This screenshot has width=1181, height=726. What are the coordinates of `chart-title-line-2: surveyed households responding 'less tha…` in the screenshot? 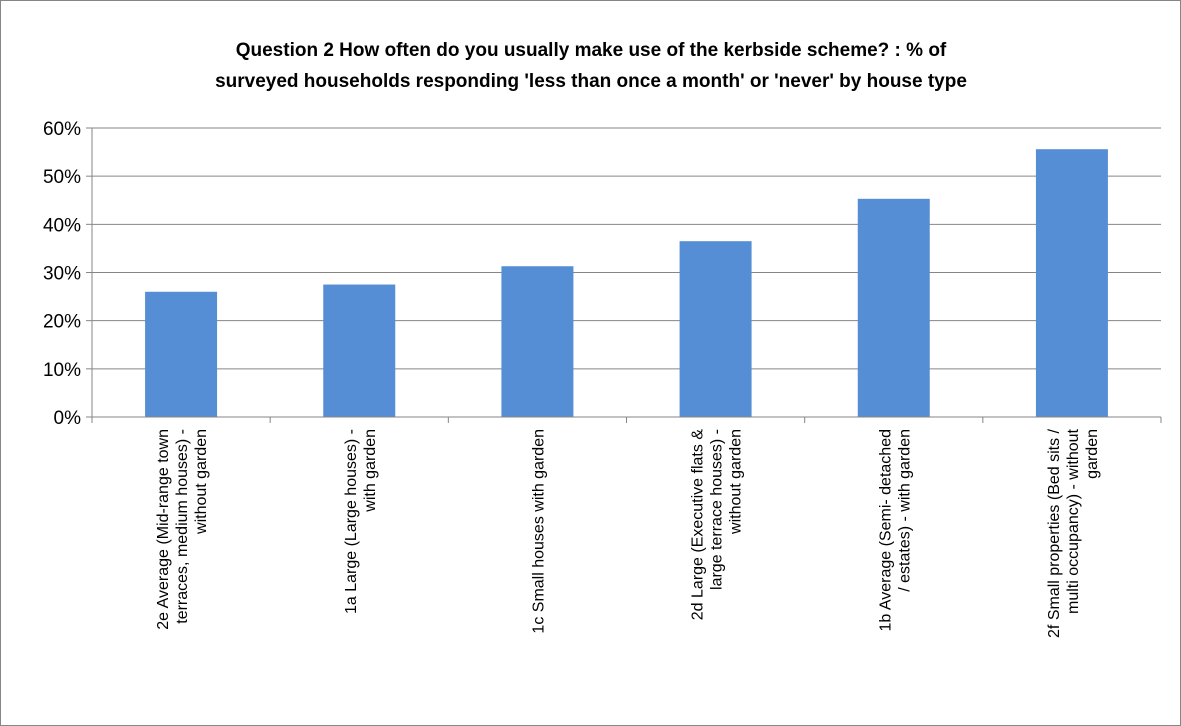 It's located at (591, 81).